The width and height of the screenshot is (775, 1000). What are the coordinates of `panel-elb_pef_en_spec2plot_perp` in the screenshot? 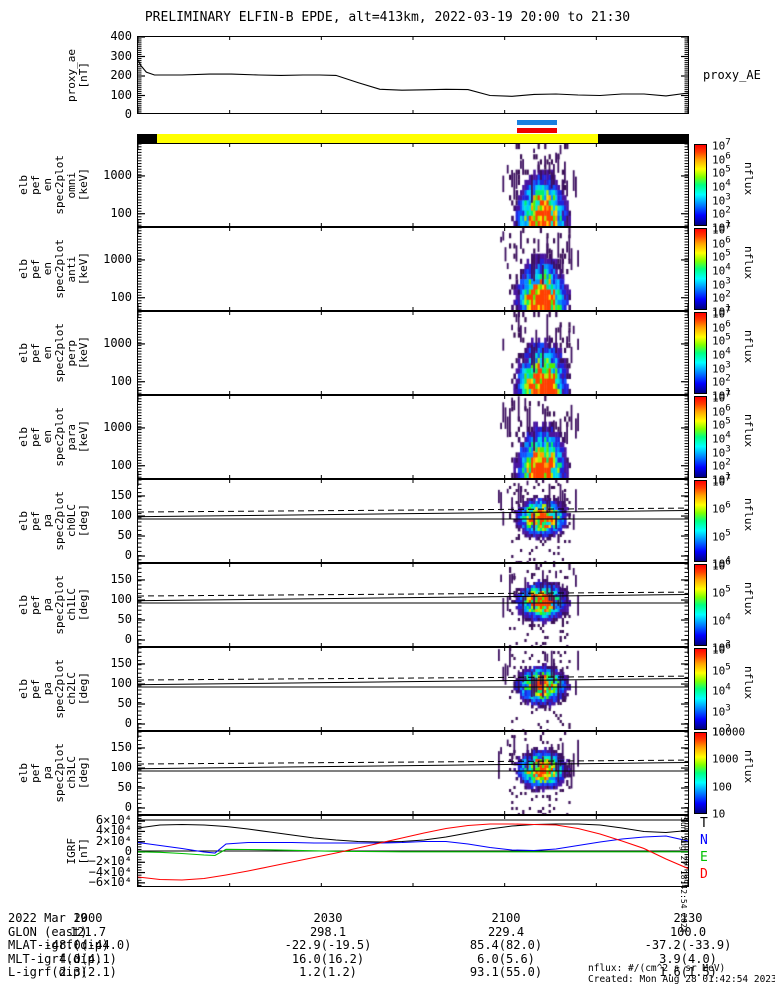 It's located at (413, 353).